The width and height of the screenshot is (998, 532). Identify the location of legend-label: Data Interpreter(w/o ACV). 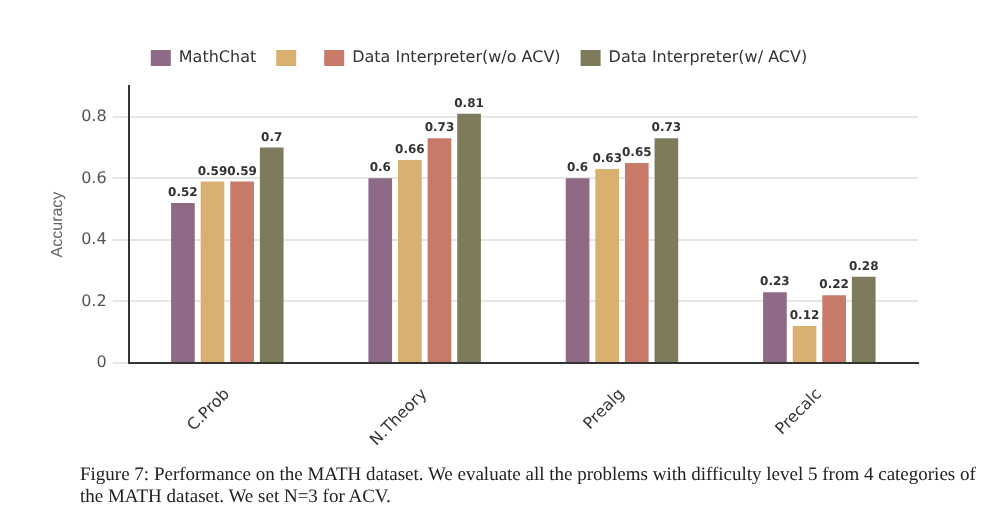
(456, 57).